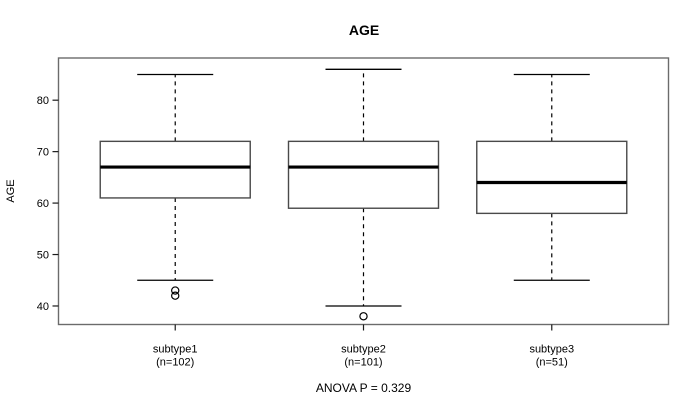  What do you see at coordinates (43, 204) in the screenshot?
I see `y-tick-label: 60` at bounding box center [43, 204].